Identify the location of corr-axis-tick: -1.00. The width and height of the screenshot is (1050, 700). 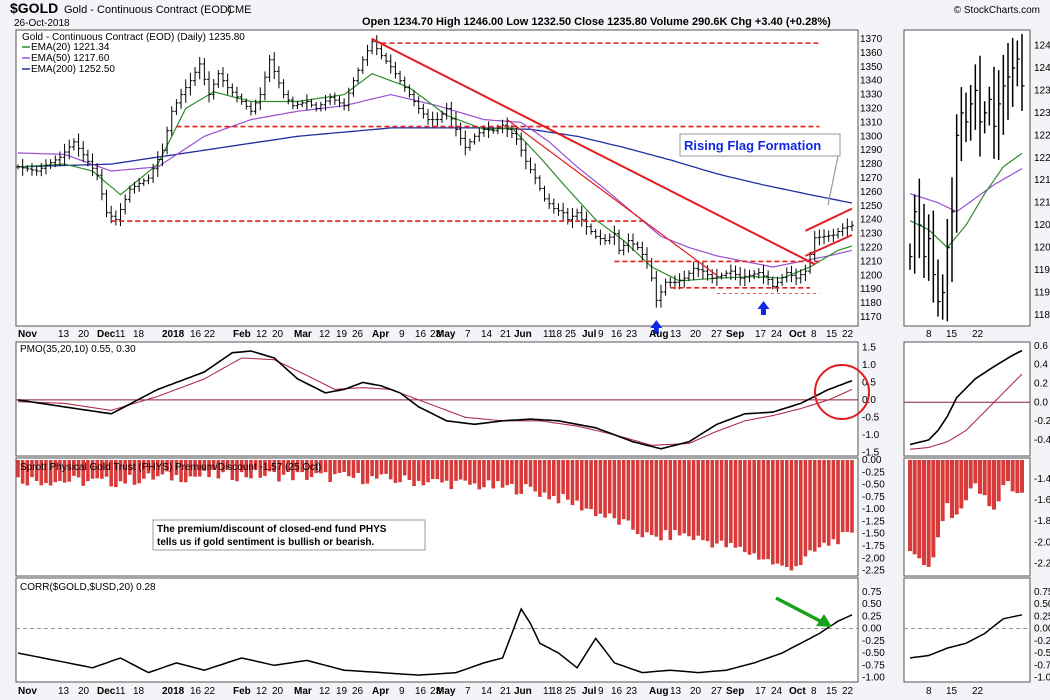
(873, 678).